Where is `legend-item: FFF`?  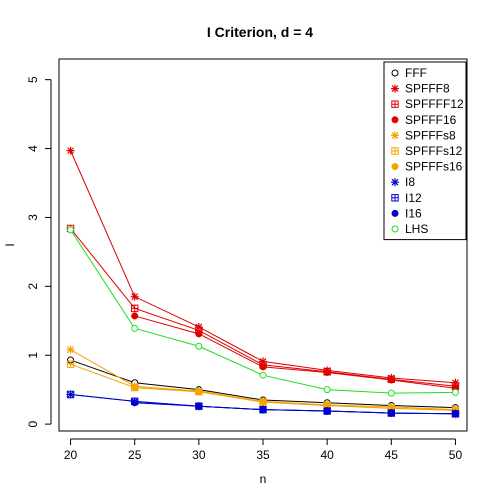
legend-item: FFF is located at coordinates (409, 73).